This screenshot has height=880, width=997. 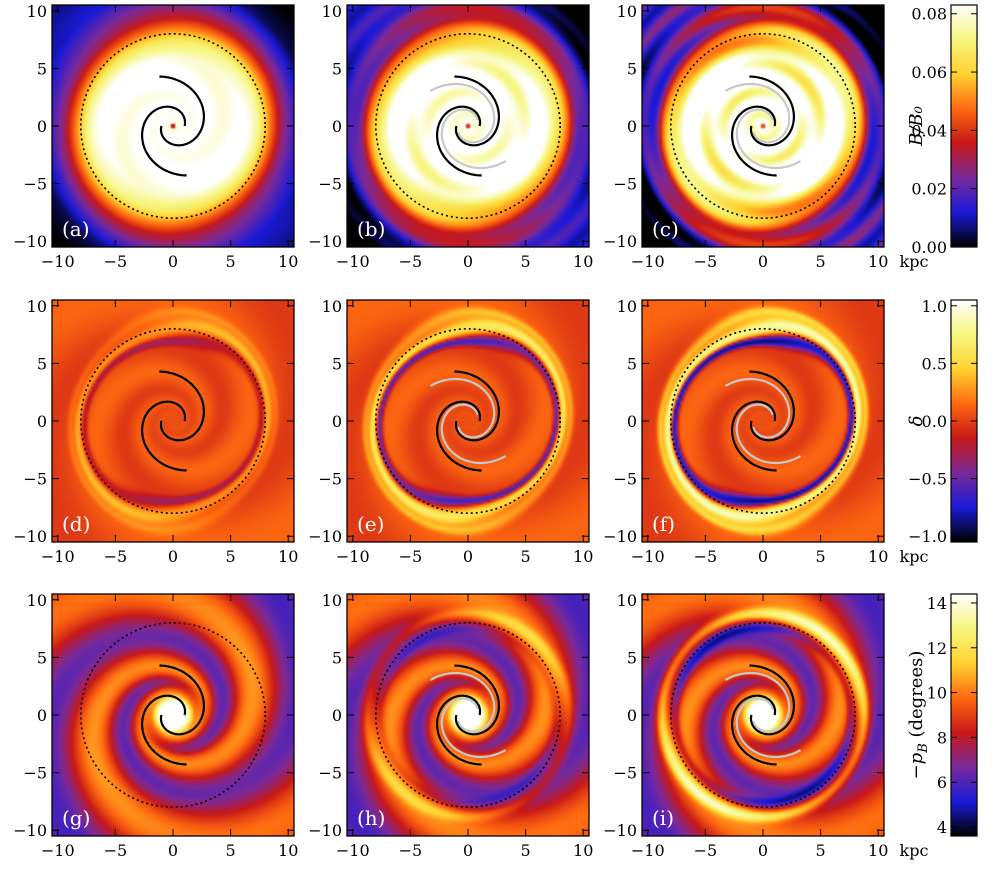 What do you see at coordinates (914, 556) in the screenshot?
I see `x-axis-unit: kpc` at bounding box center [914, 556].